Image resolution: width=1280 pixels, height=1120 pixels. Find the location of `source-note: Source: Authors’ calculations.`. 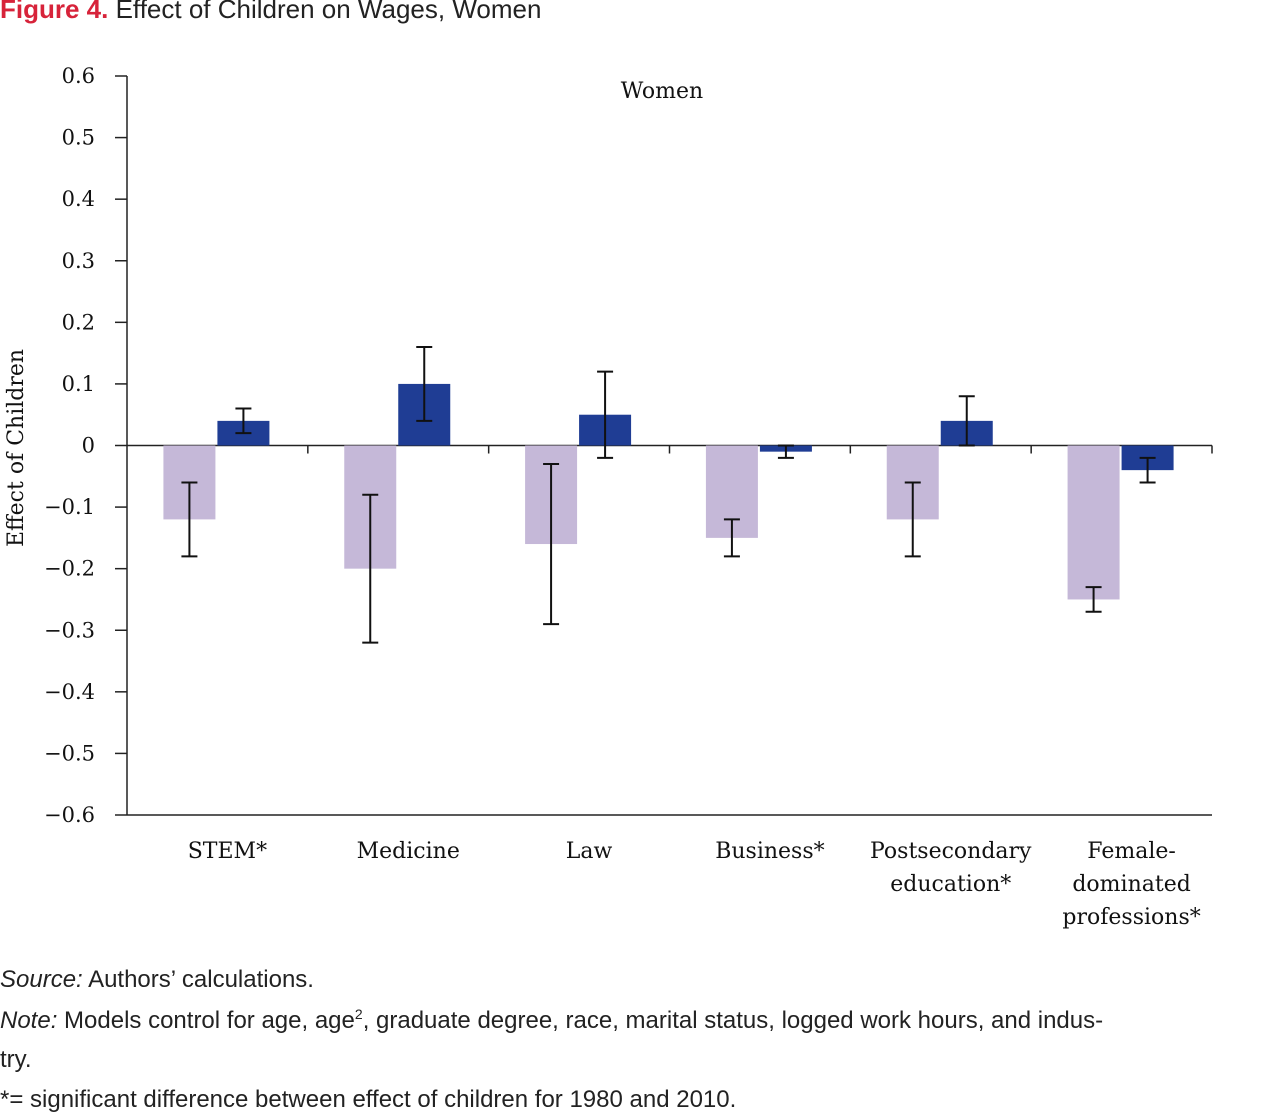

source-note: Source: Authors’ calculations. is located at coordinates (157, 980).